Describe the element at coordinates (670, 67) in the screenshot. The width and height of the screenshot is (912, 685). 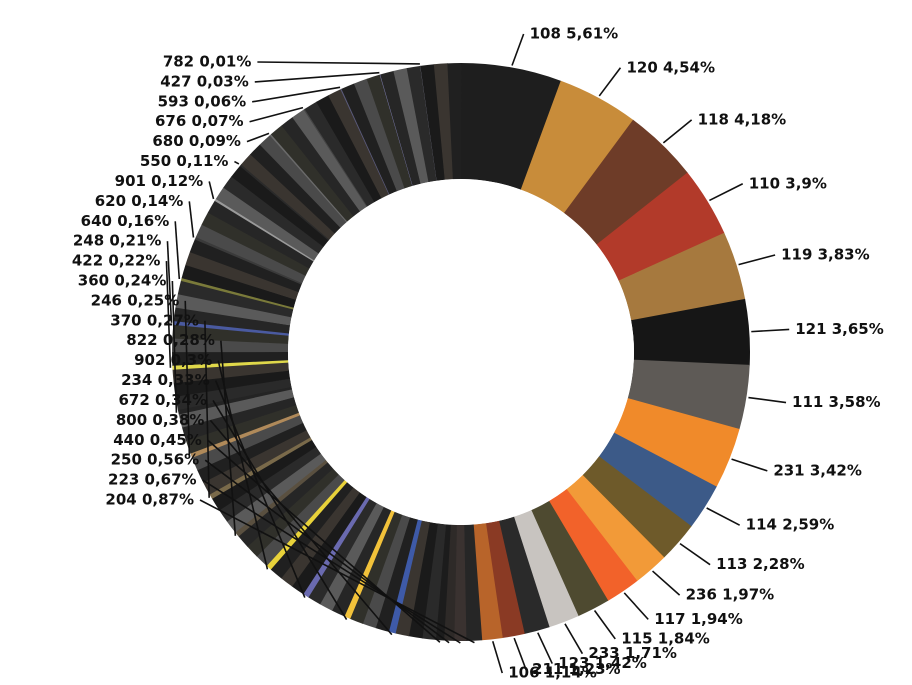
I see `label-120: 120 4,54%` at that location.